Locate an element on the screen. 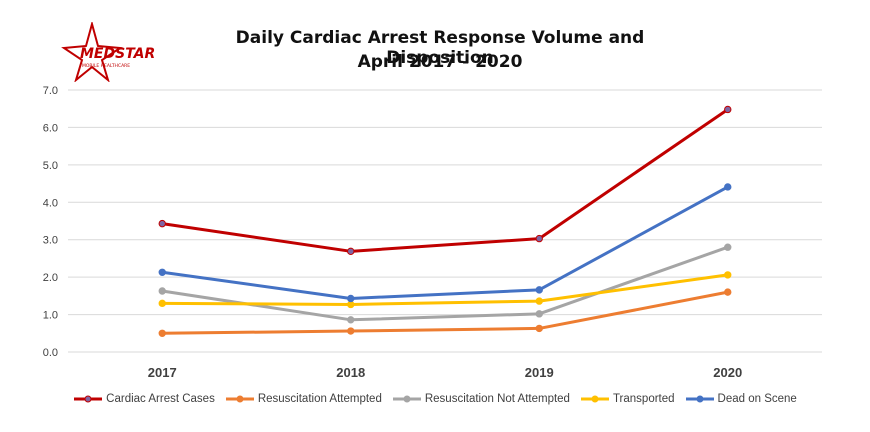 The width and height of the screenshot is (870, 432). legend-item: Transported is located at coordinates (627, 399).